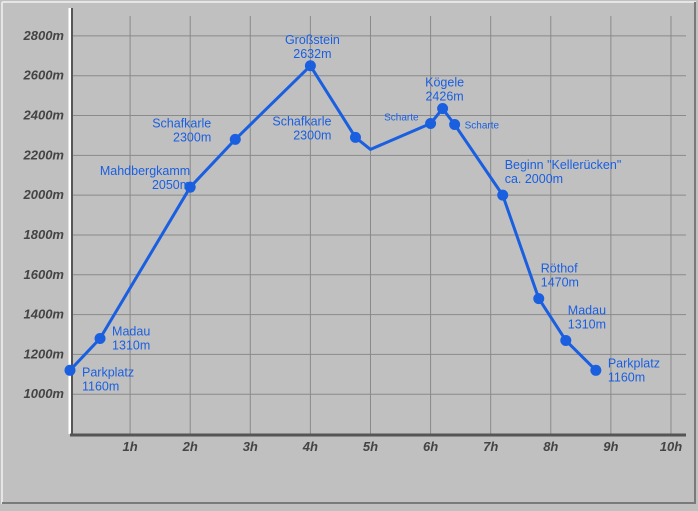 This screenshot has width=698, height=511. I want to click on annotation-line: Großstein, so click(312, 40).